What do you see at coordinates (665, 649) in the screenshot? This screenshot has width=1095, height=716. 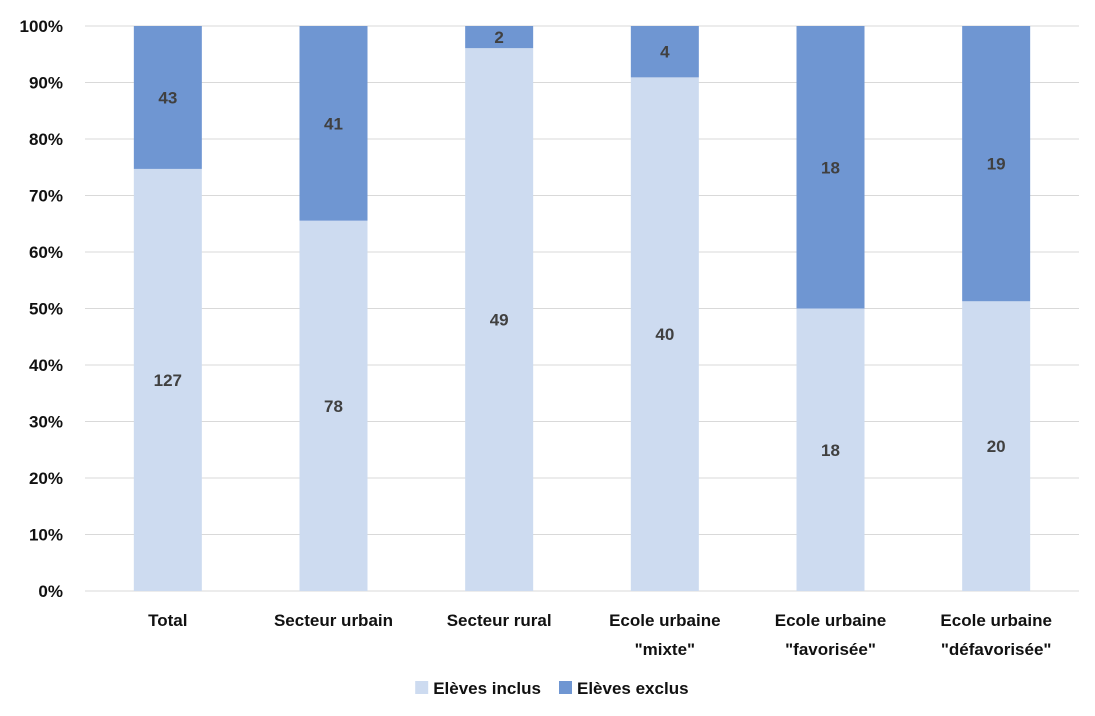 I see `x-tick-label: "mixte"` at bounding box center [665, 649].